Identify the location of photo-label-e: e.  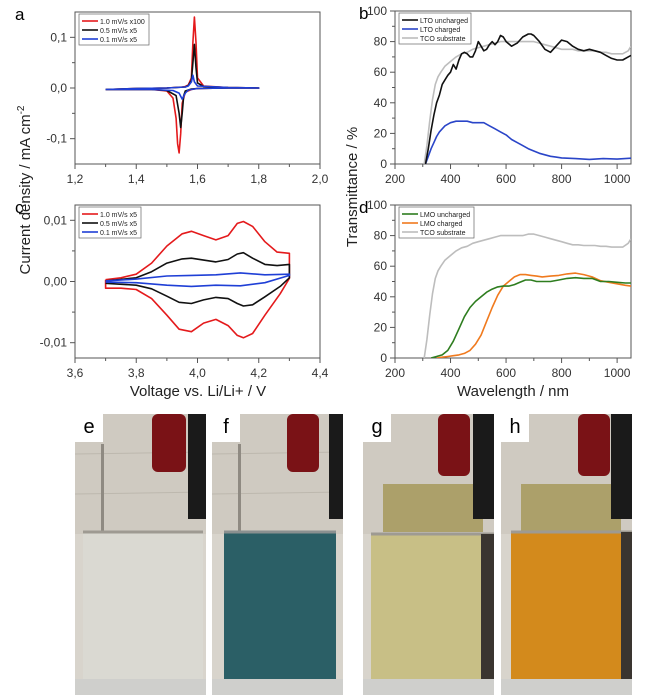
(89, 428).